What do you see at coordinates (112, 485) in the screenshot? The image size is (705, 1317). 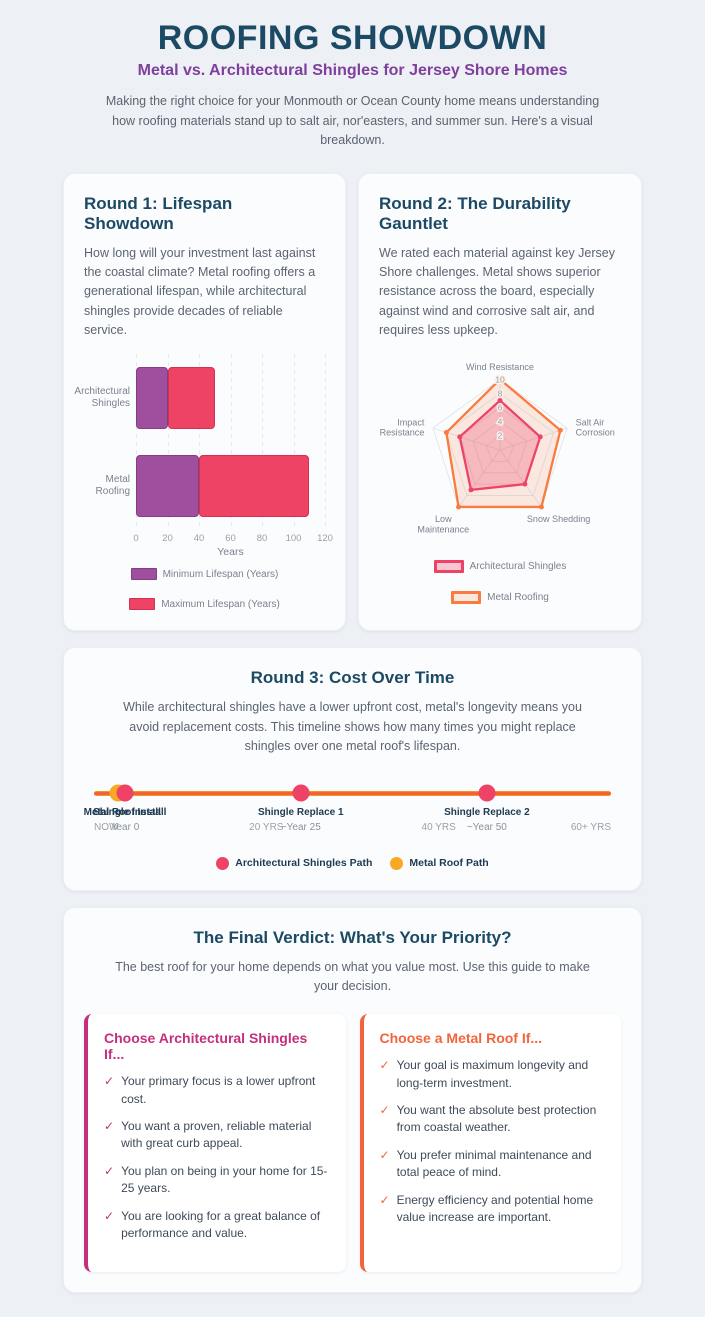 I see `bar-category-label: Metal Roofing` at bounding box center [112, 485].